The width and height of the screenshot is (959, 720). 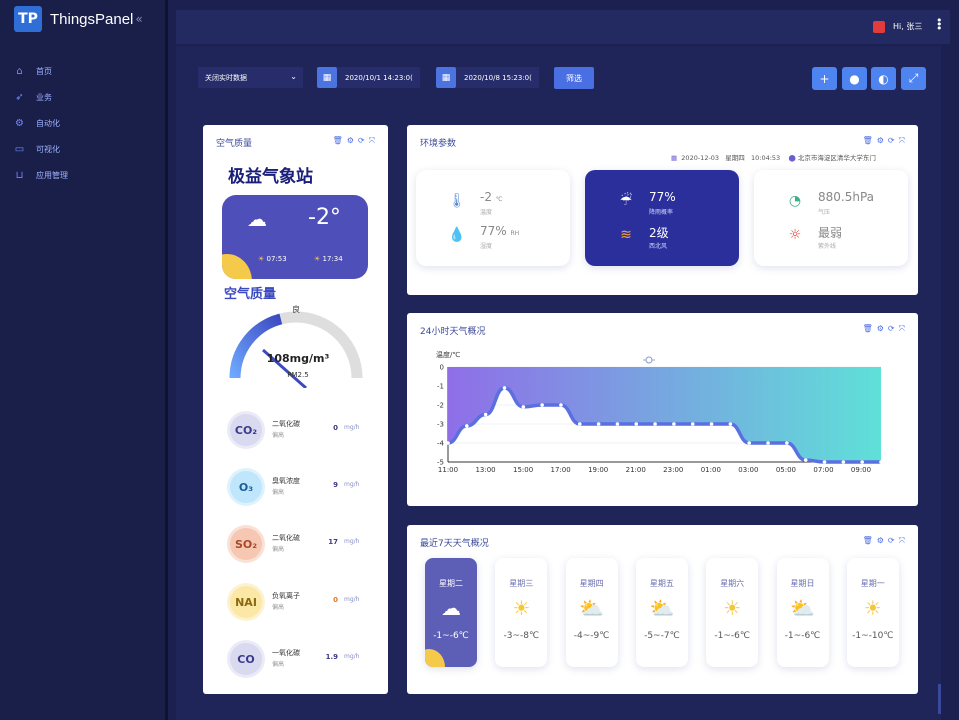 I want to click on env-stat-row: ☼ 最弱 紫外线, so click(x=813, y=237).